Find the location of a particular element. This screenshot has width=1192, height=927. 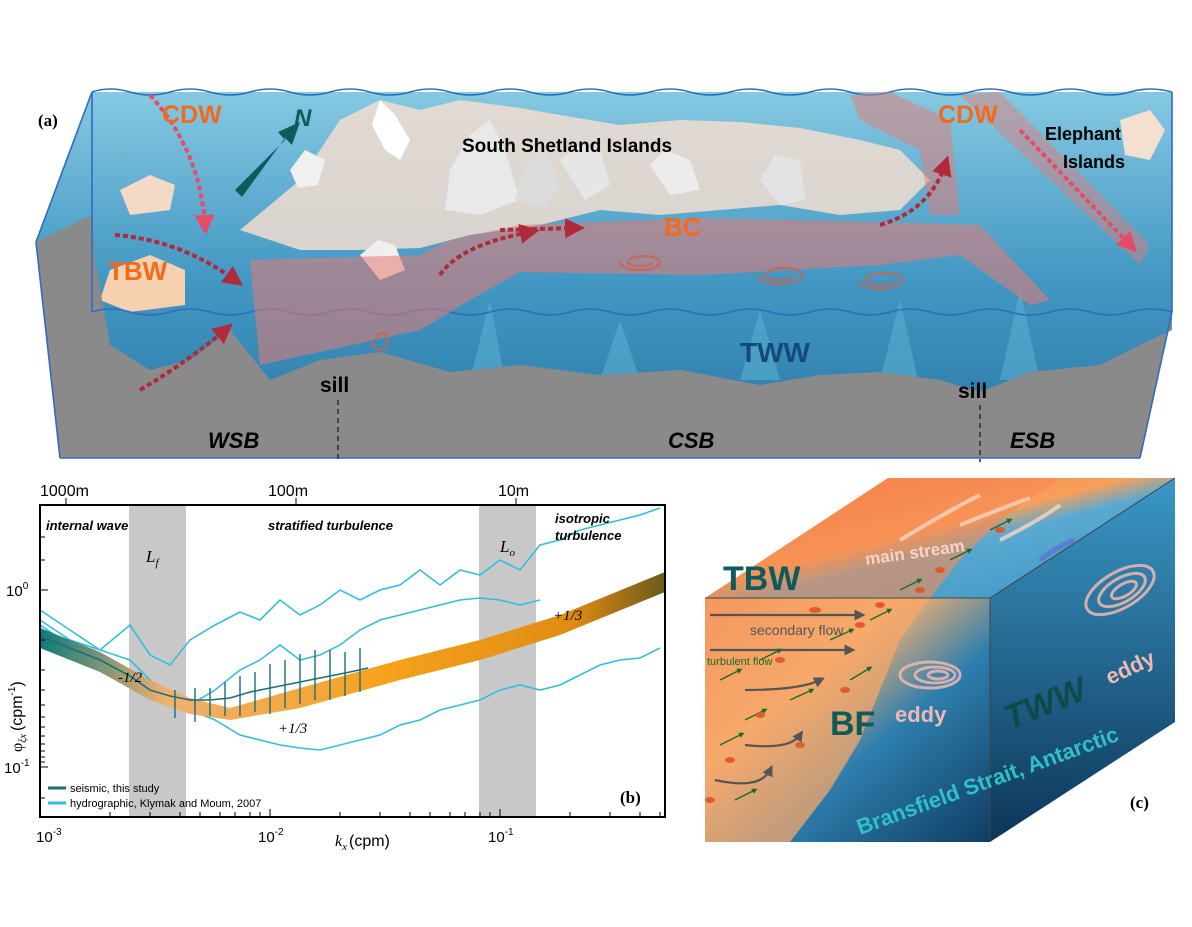

bc-arrow-b is located at coordinates (542, 228).